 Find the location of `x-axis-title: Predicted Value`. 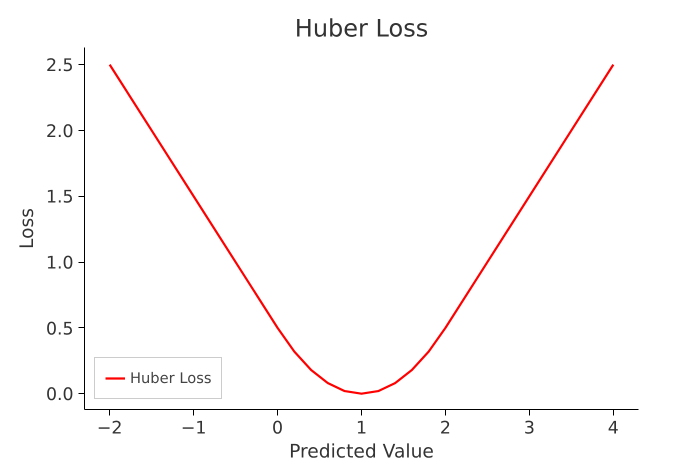

x-axis-title: Predicted Value is located at coordinates (361, 452).